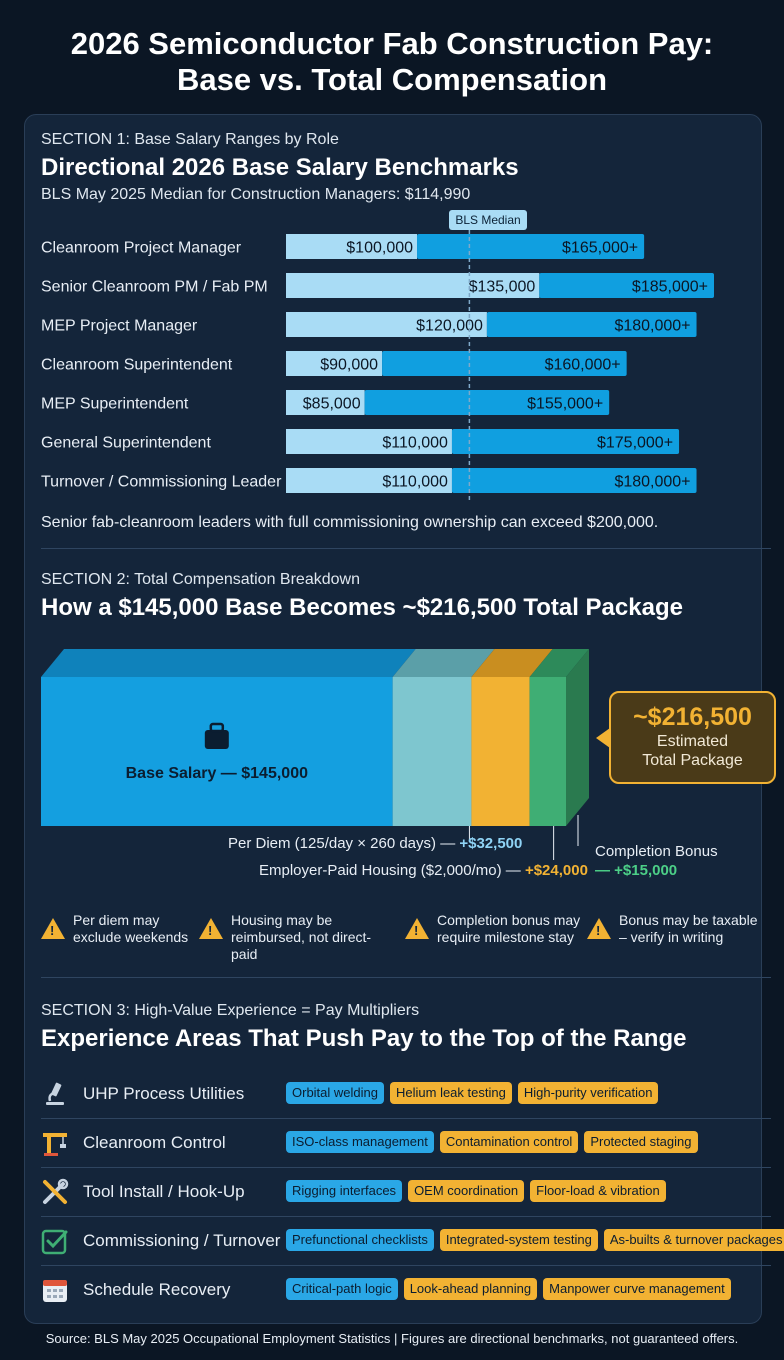  I want to click on briefcase-icon, so click(216, 735).